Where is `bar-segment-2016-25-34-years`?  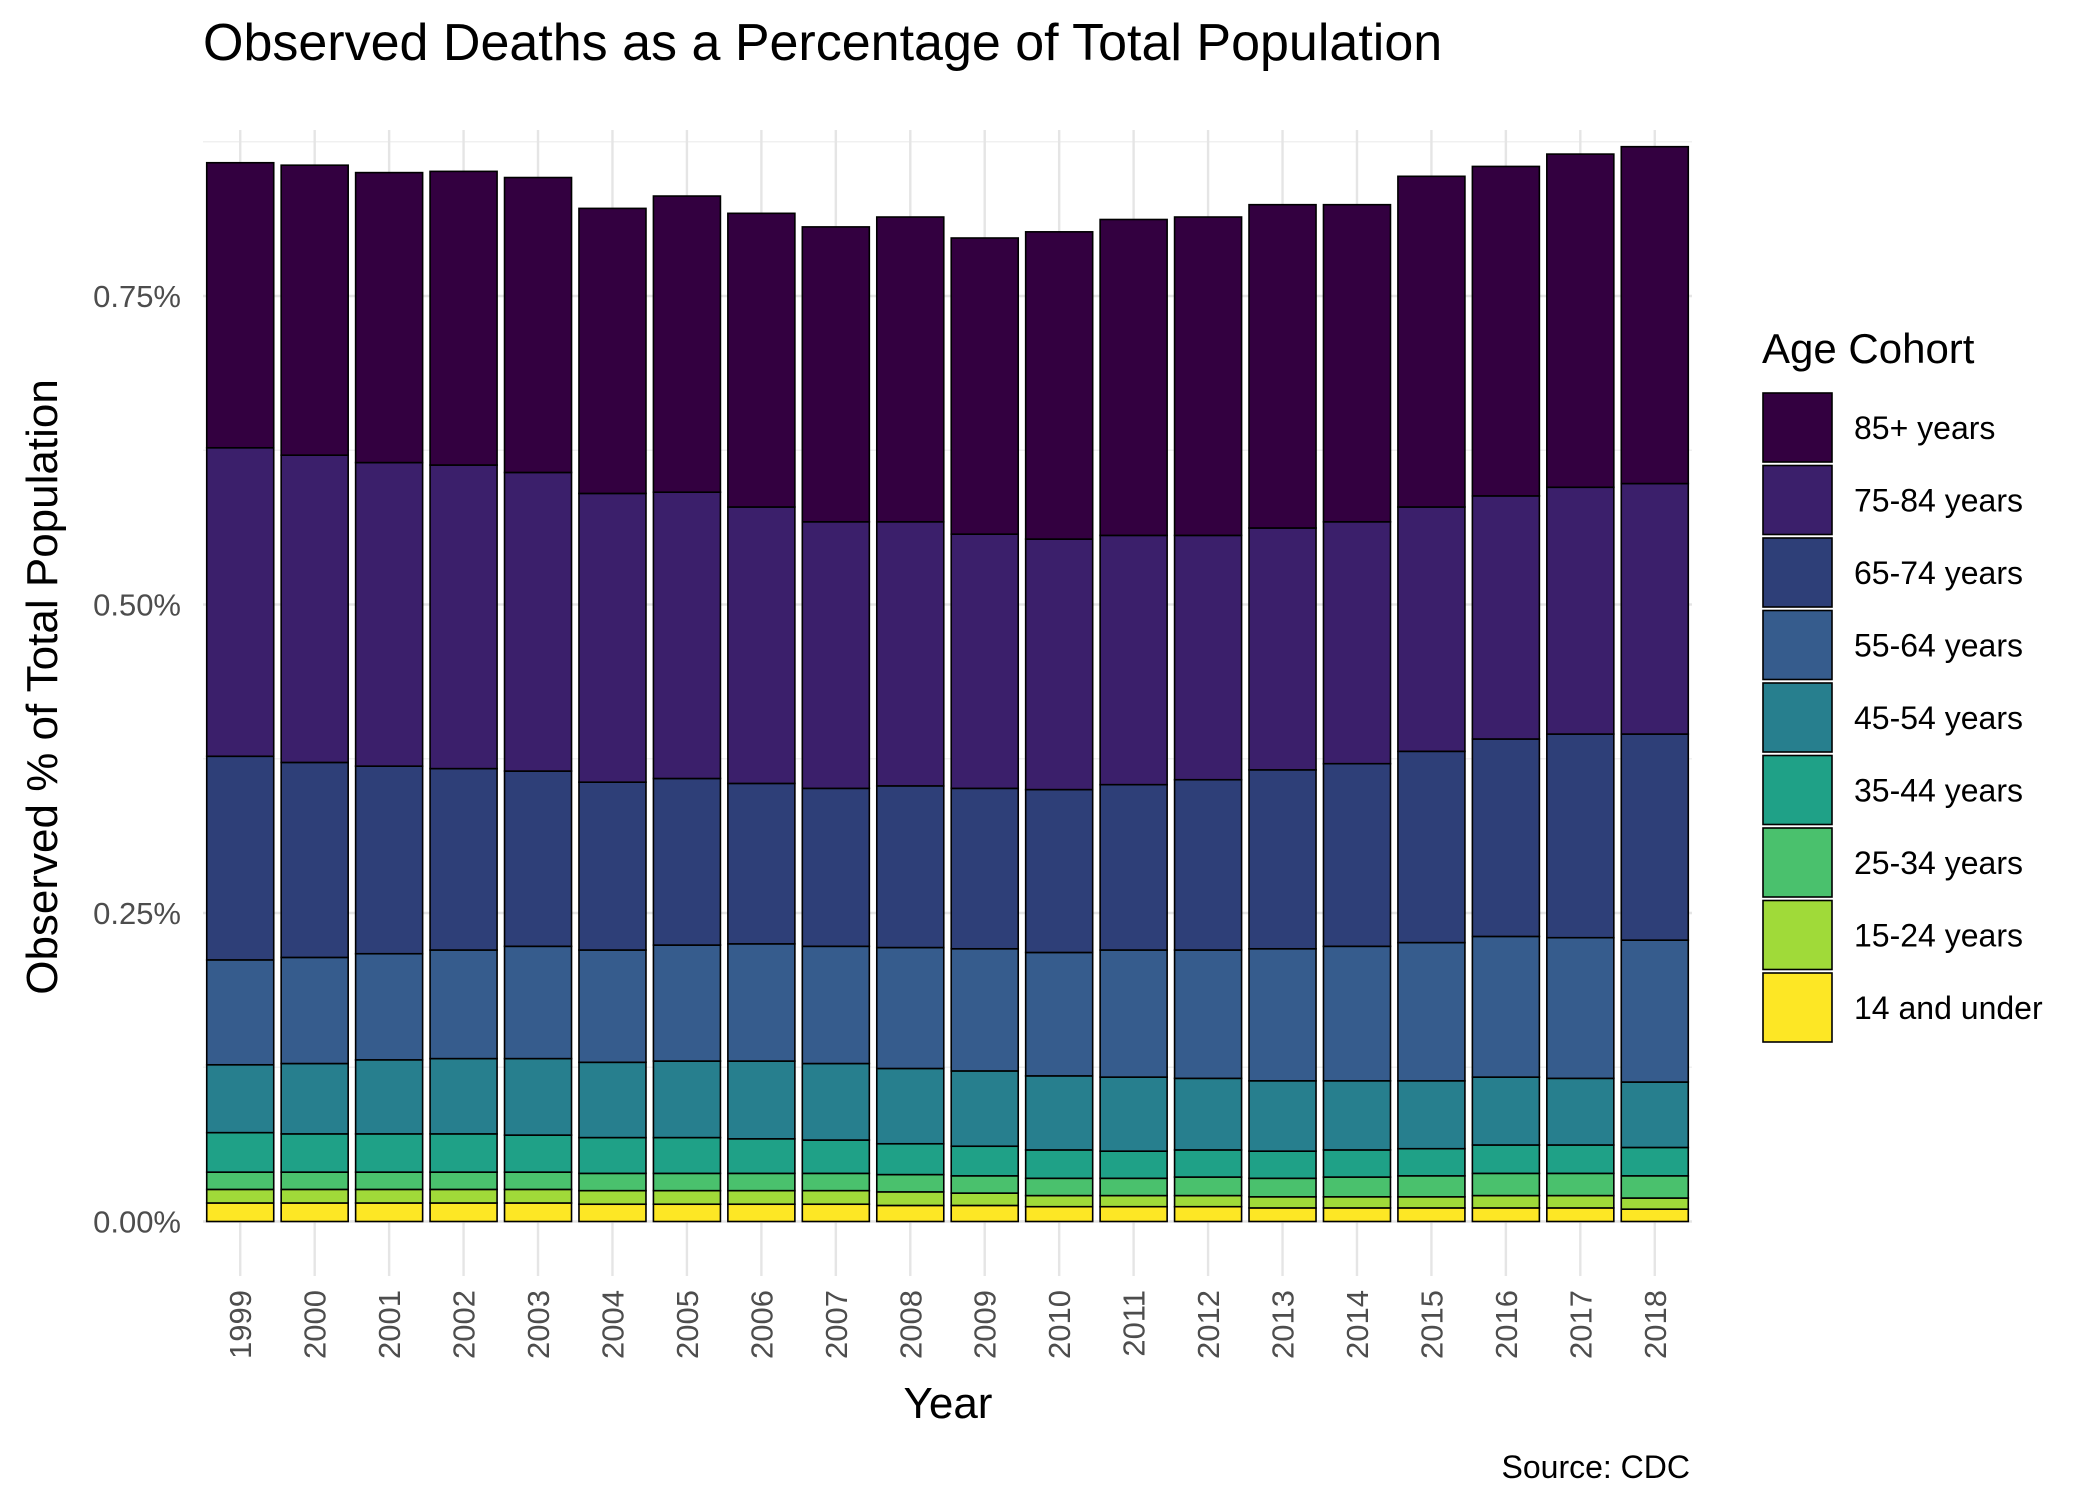 bar-segment-2016-25-34-years is located at coordinates (1506, 1184).